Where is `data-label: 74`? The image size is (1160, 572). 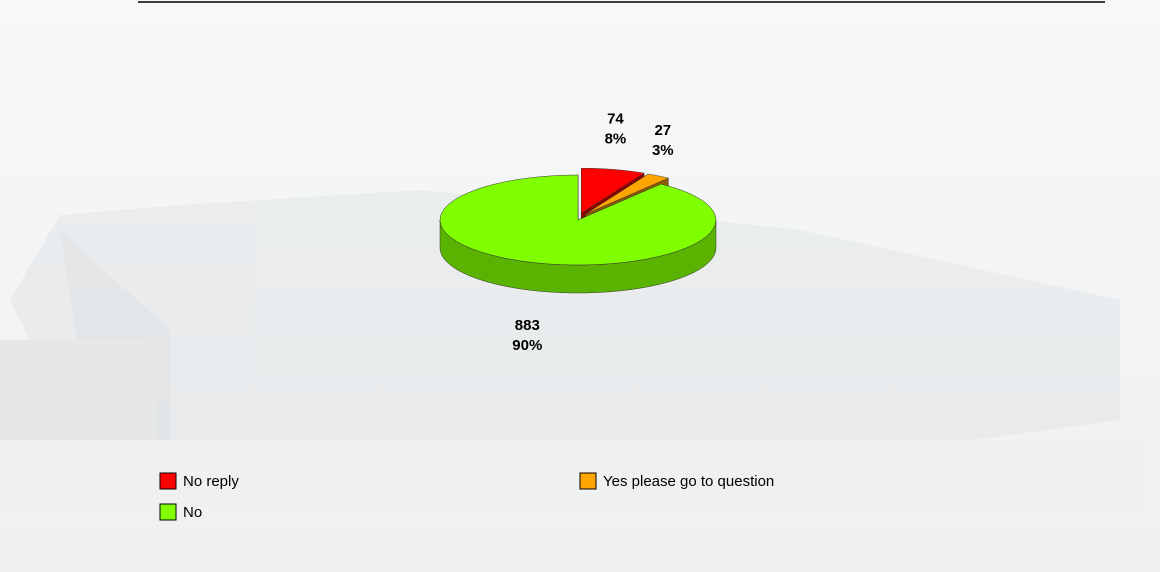
data-label: 74 is located at coordinates (615, 119).